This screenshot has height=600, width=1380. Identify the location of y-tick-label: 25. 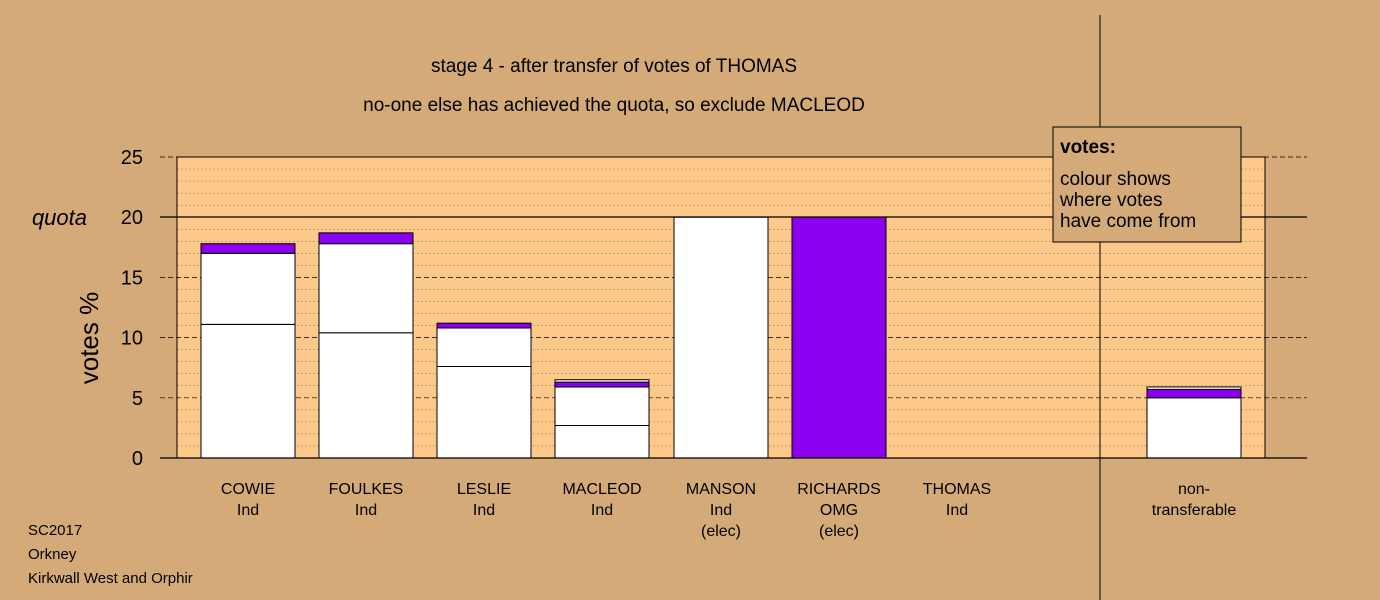
(132, 158).